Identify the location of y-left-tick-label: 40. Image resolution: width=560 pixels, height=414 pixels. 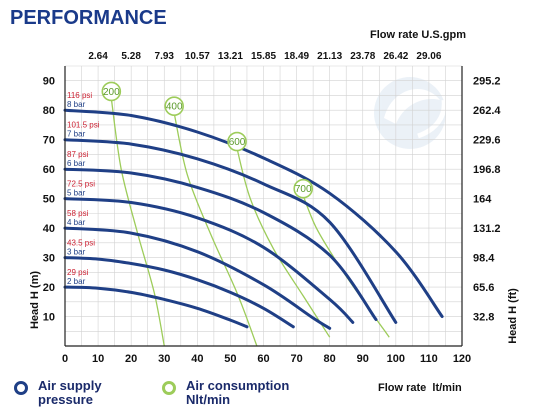
(49, 229).